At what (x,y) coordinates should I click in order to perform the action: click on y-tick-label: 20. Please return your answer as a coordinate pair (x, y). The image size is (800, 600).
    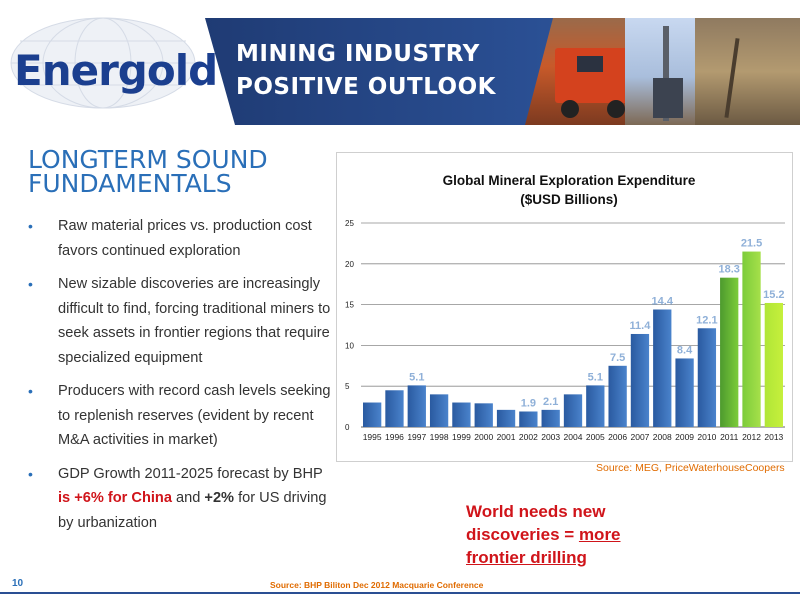
    Looking at the image, I should click on (349, 264).